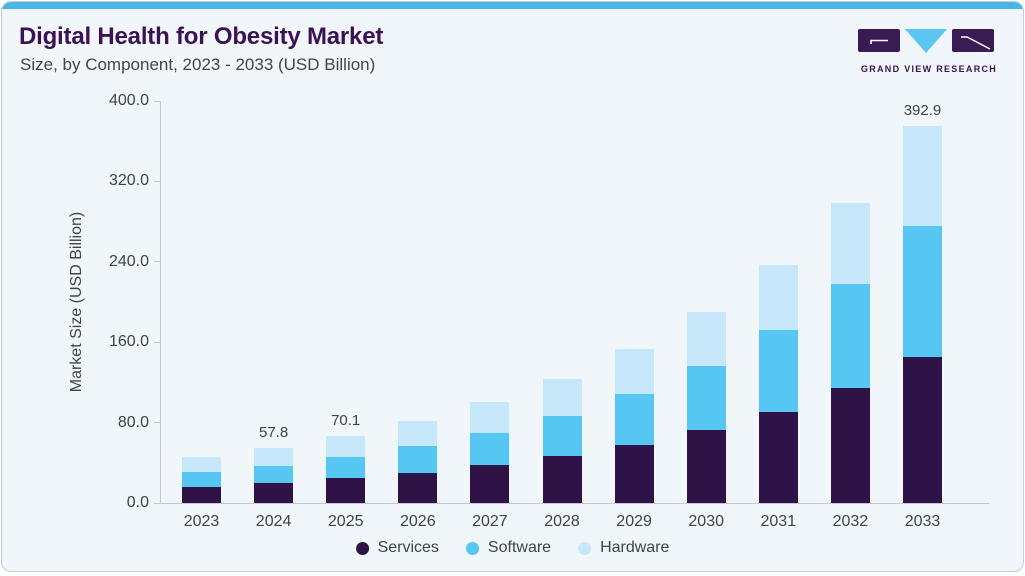 The height and width of the screenshot is (576, 1025). Describe the element at coordinates (346, 490) in the screenshot. I see `bar-segment-2025-services` at that location.